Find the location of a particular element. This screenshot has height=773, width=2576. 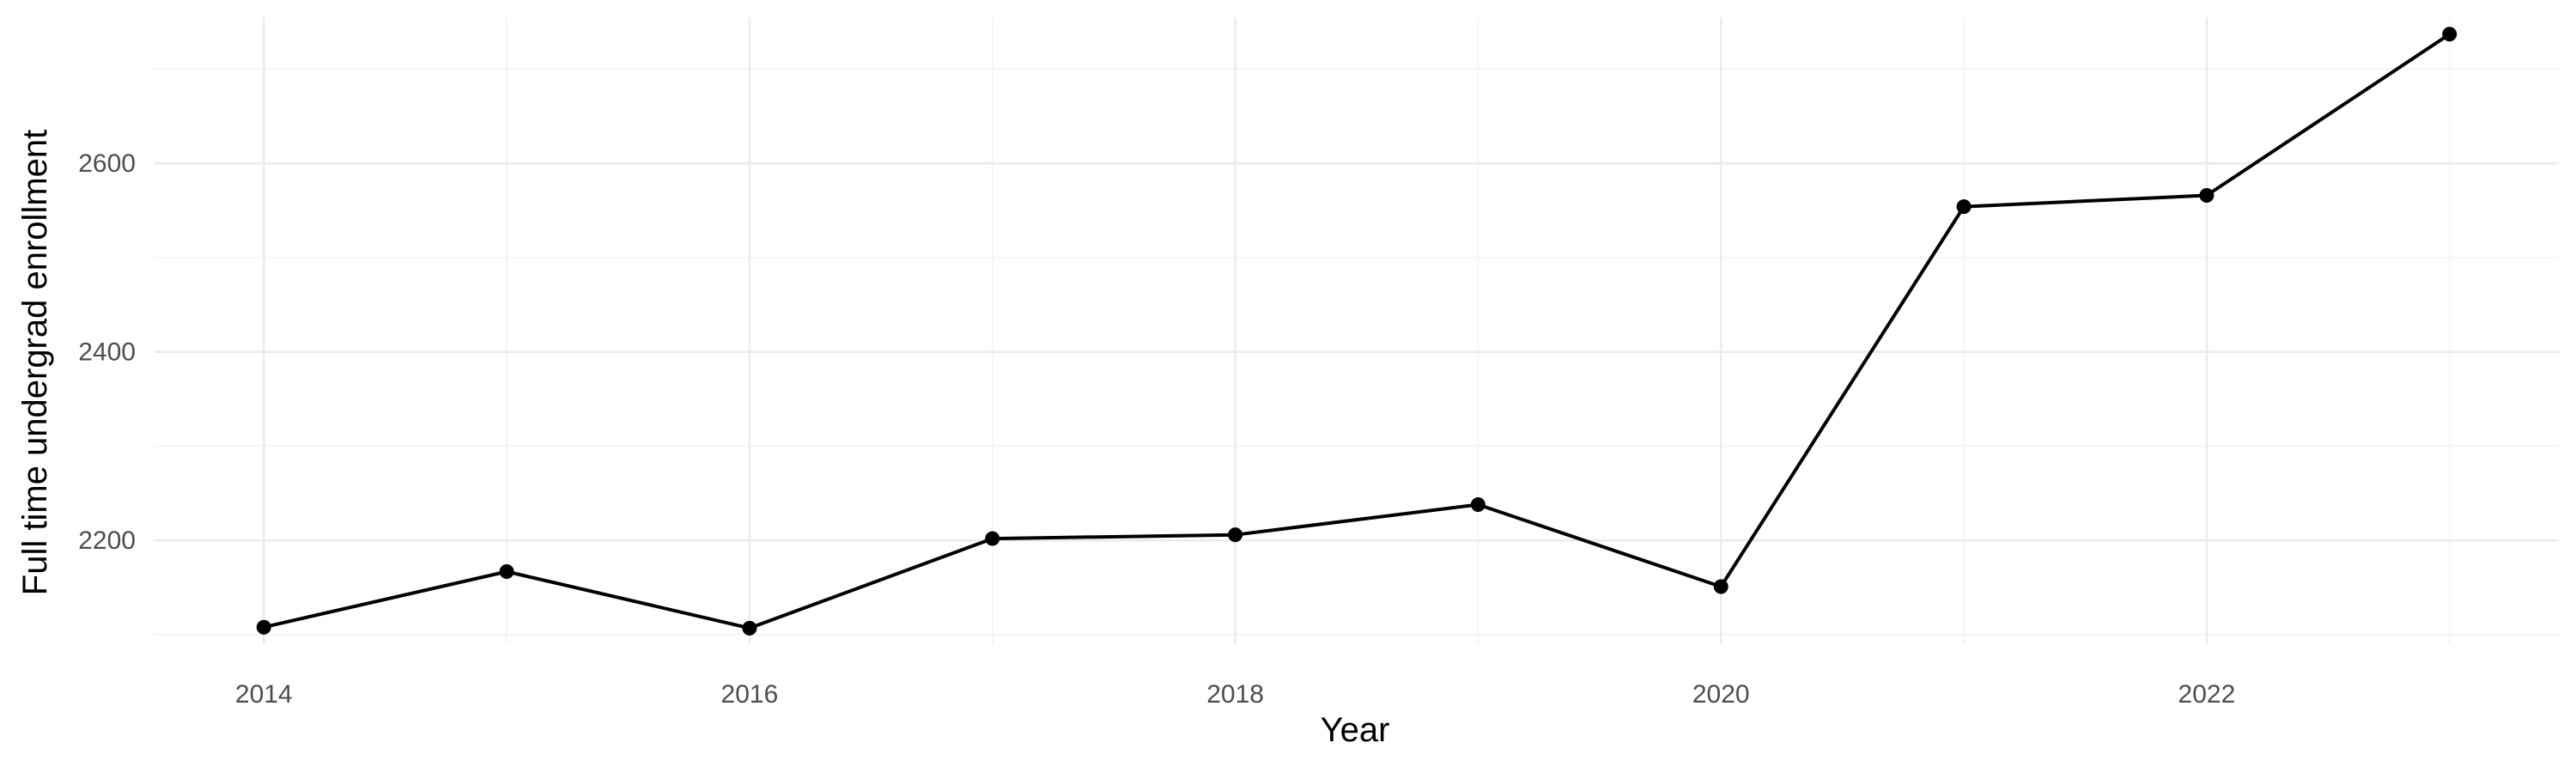

y-tick-label: 2200 is located at coordinates (107, 540).